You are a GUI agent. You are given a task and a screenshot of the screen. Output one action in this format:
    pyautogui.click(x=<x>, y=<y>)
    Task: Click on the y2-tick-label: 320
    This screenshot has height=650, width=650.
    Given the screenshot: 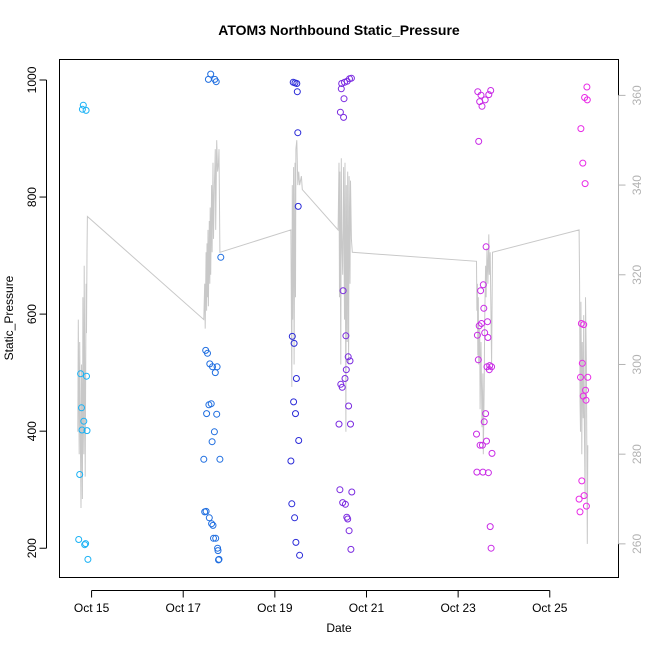 What is the action you would take?
    pyautogui.click(x=637, y=274)
    